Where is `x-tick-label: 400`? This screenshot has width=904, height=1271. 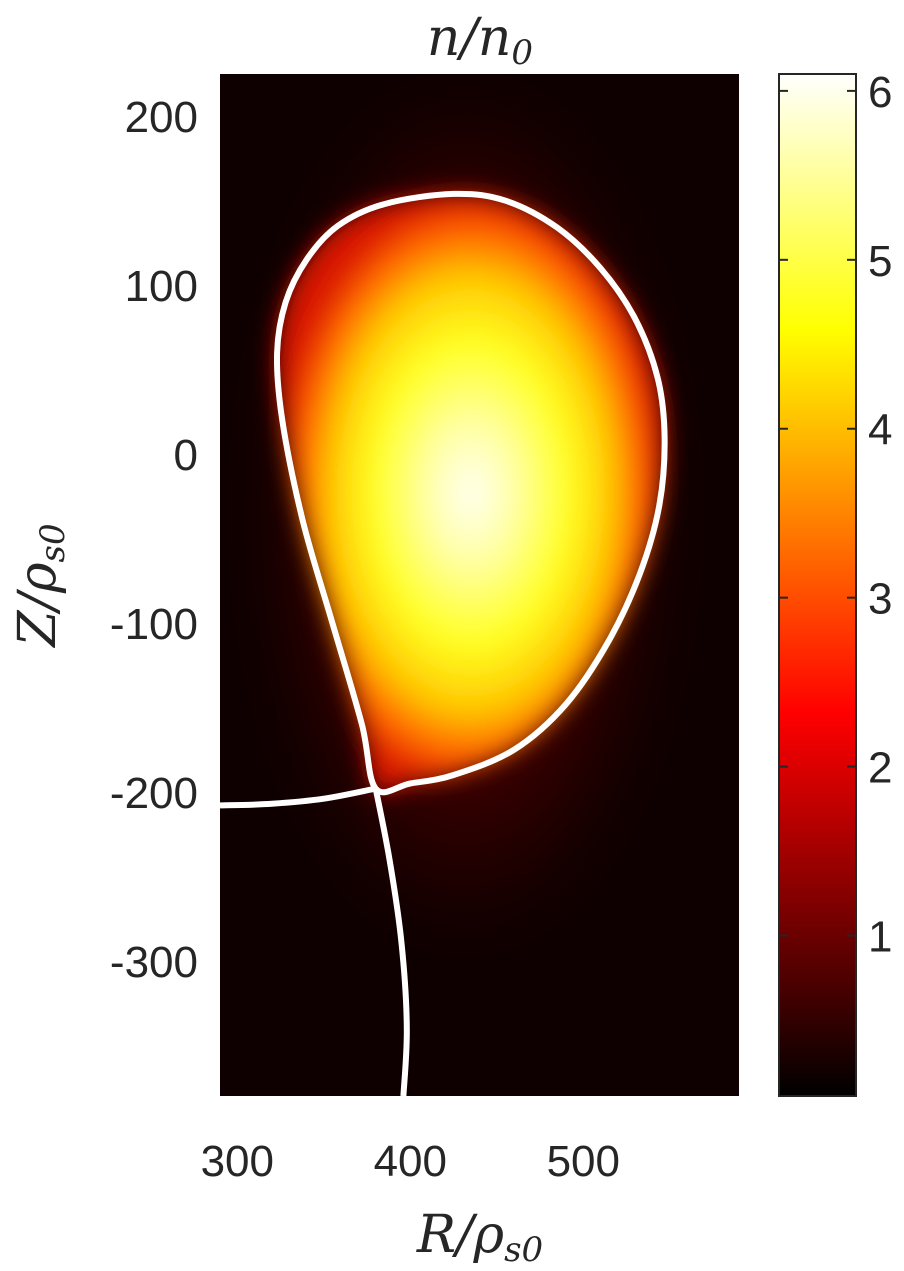 x-tick-label: 400 is located at coordinates (410, 1161).